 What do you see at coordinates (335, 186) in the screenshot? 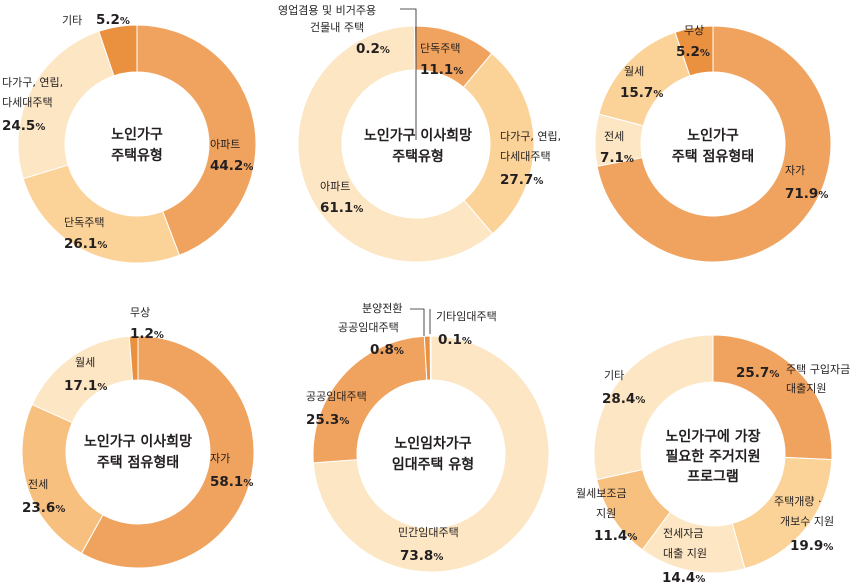
I see `chart-2-label-apartment: 아파트` at bounding box center [335, 186].